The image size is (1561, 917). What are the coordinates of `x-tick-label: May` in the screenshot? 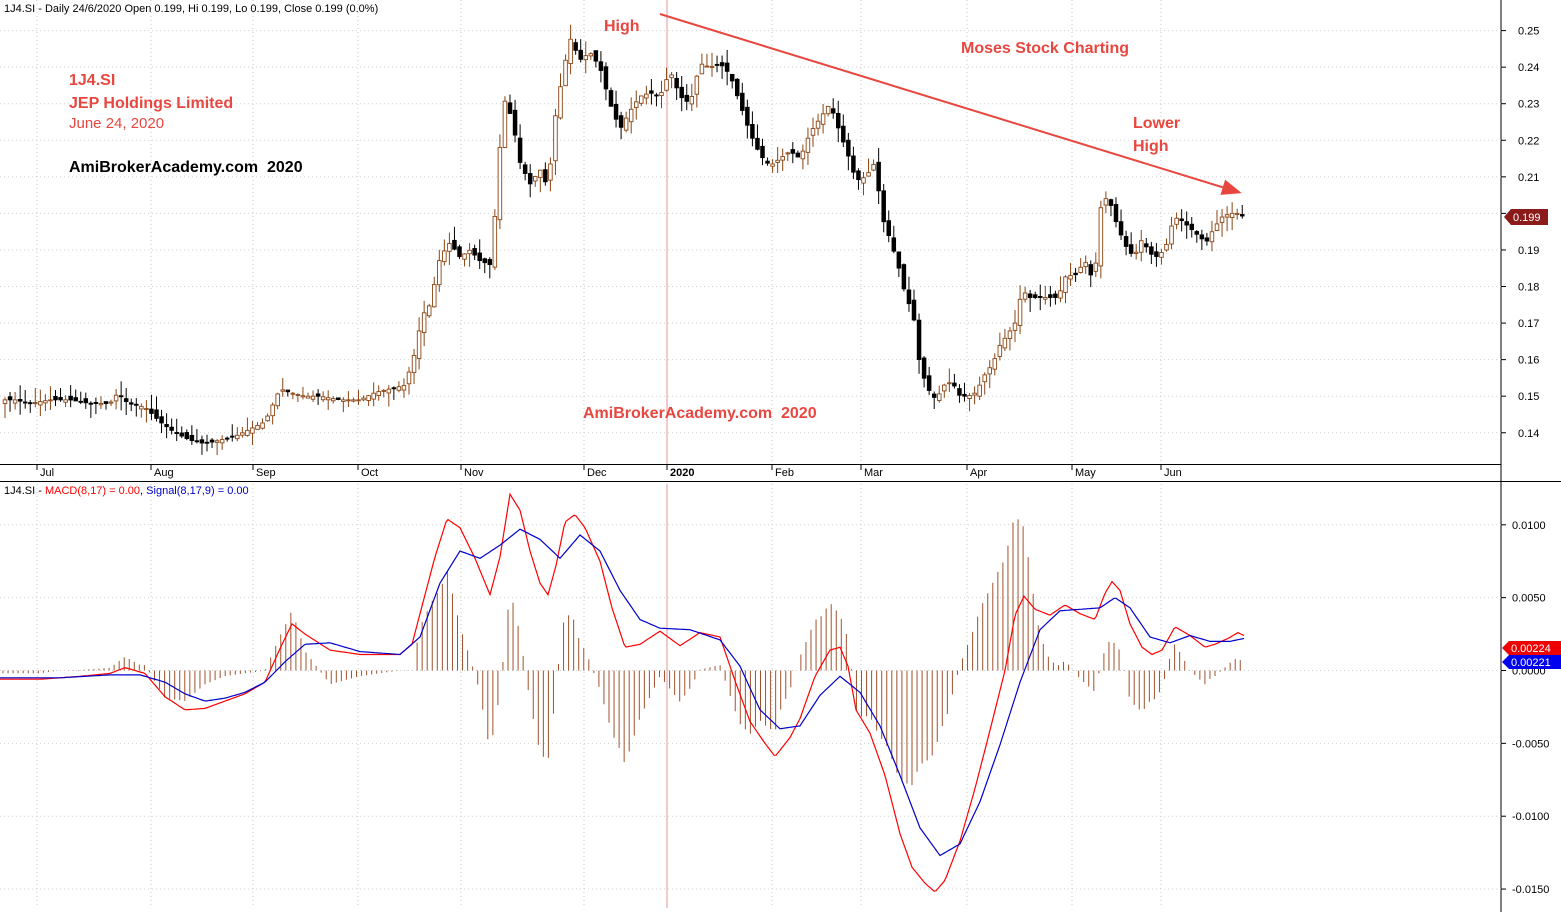 It's located at (1085, 473).